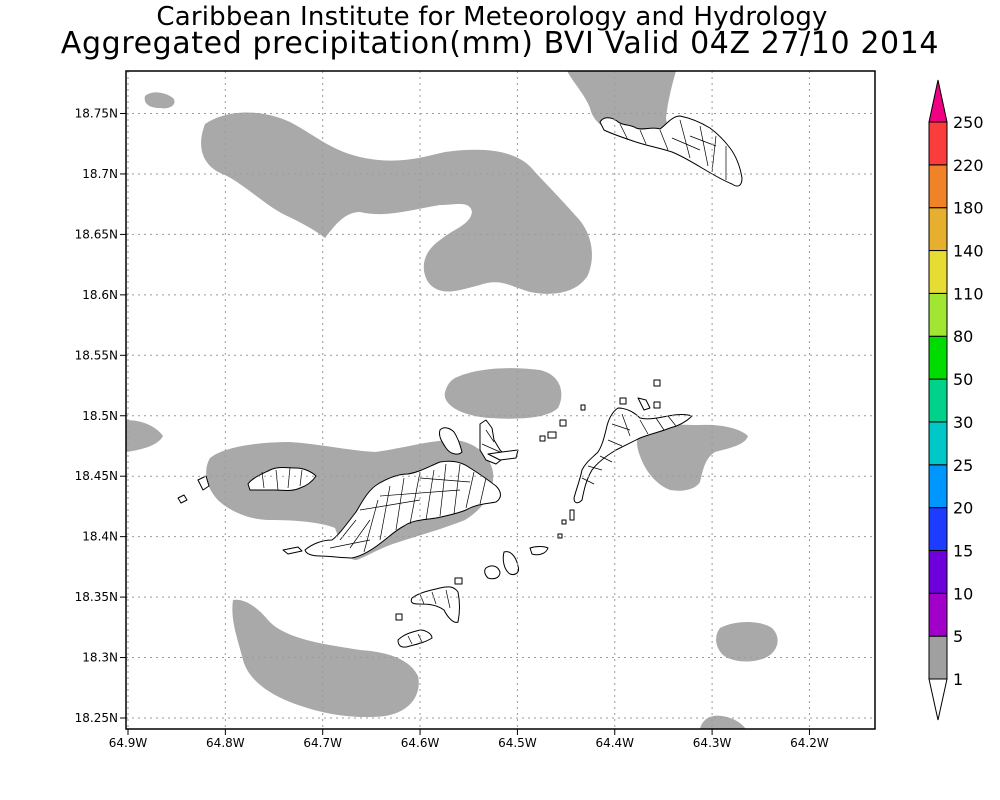 This screenshot has height=800, width=1000. Describe the element at coordinates (938, 699) in the screenshot. I see `colorbar-bottom-triangle` at that location.